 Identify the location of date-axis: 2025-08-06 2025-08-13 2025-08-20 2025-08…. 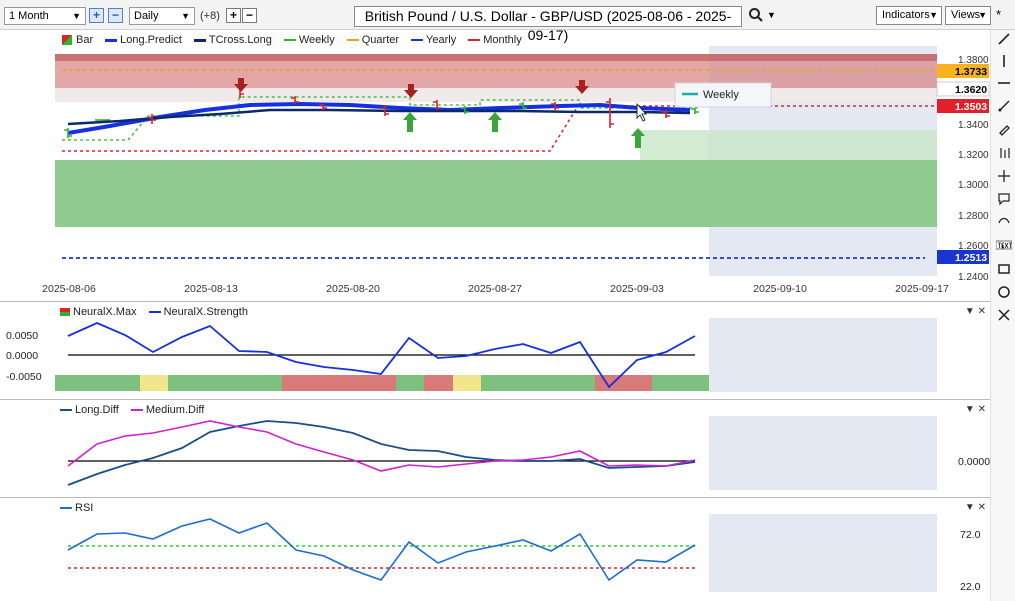
(495, 289).